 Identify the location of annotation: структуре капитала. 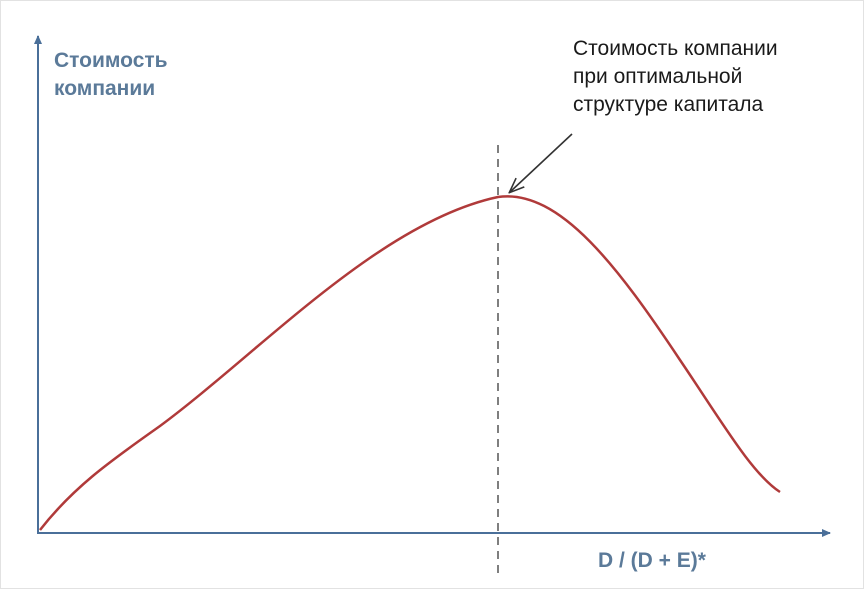
(668, 104).